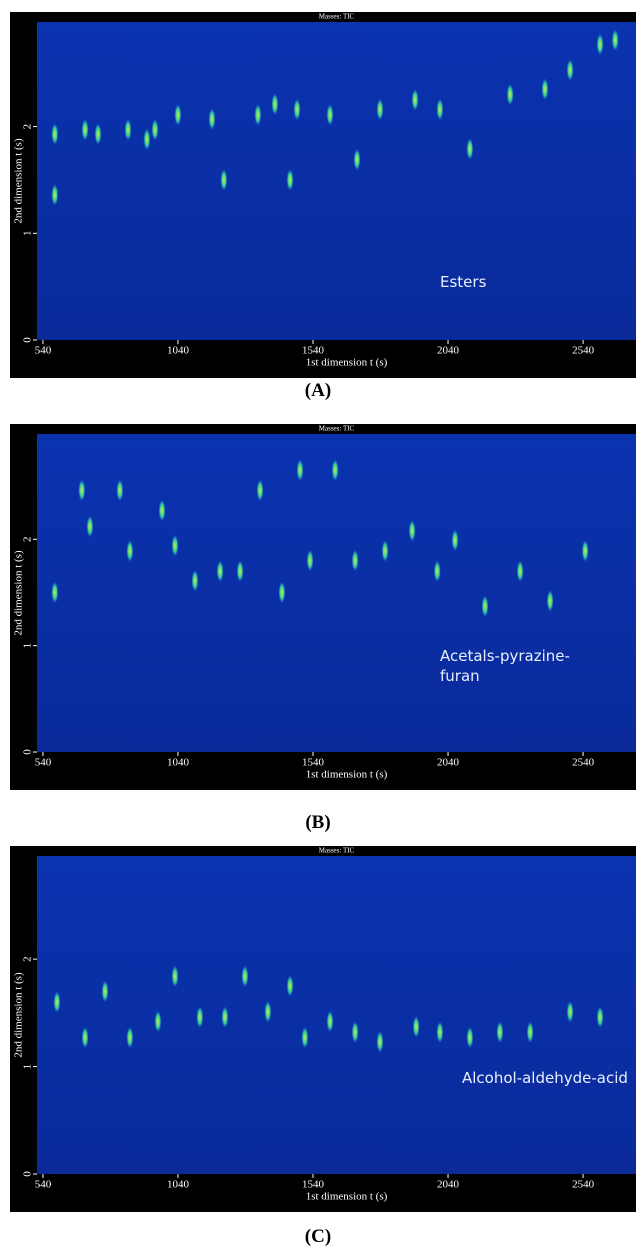  What do you see at coordinates (505, 656) in the screenshot?
I see `annotation-line: Acetals-pyrazine-` at bounding box center [505, 656].